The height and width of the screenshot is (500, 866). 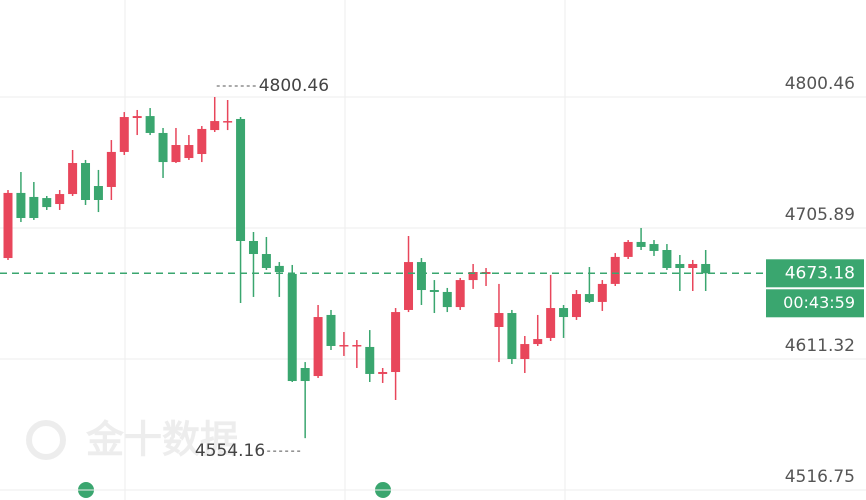 What do you see at coordinates (820, 346) in the screenshot?
I see `y-tick-label: 4611.32` at bounding box center [820, 346].